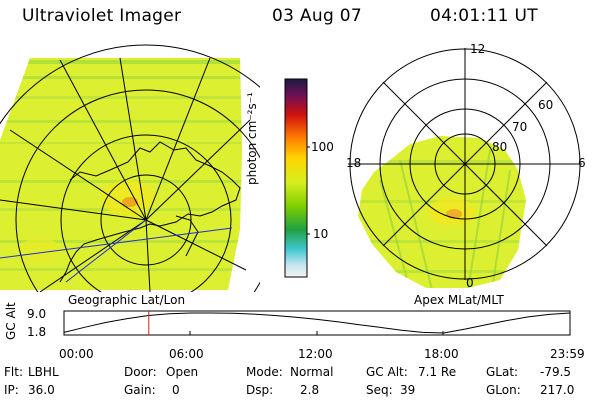  I want to click on gain-label: Gain:, so click(140, 390).